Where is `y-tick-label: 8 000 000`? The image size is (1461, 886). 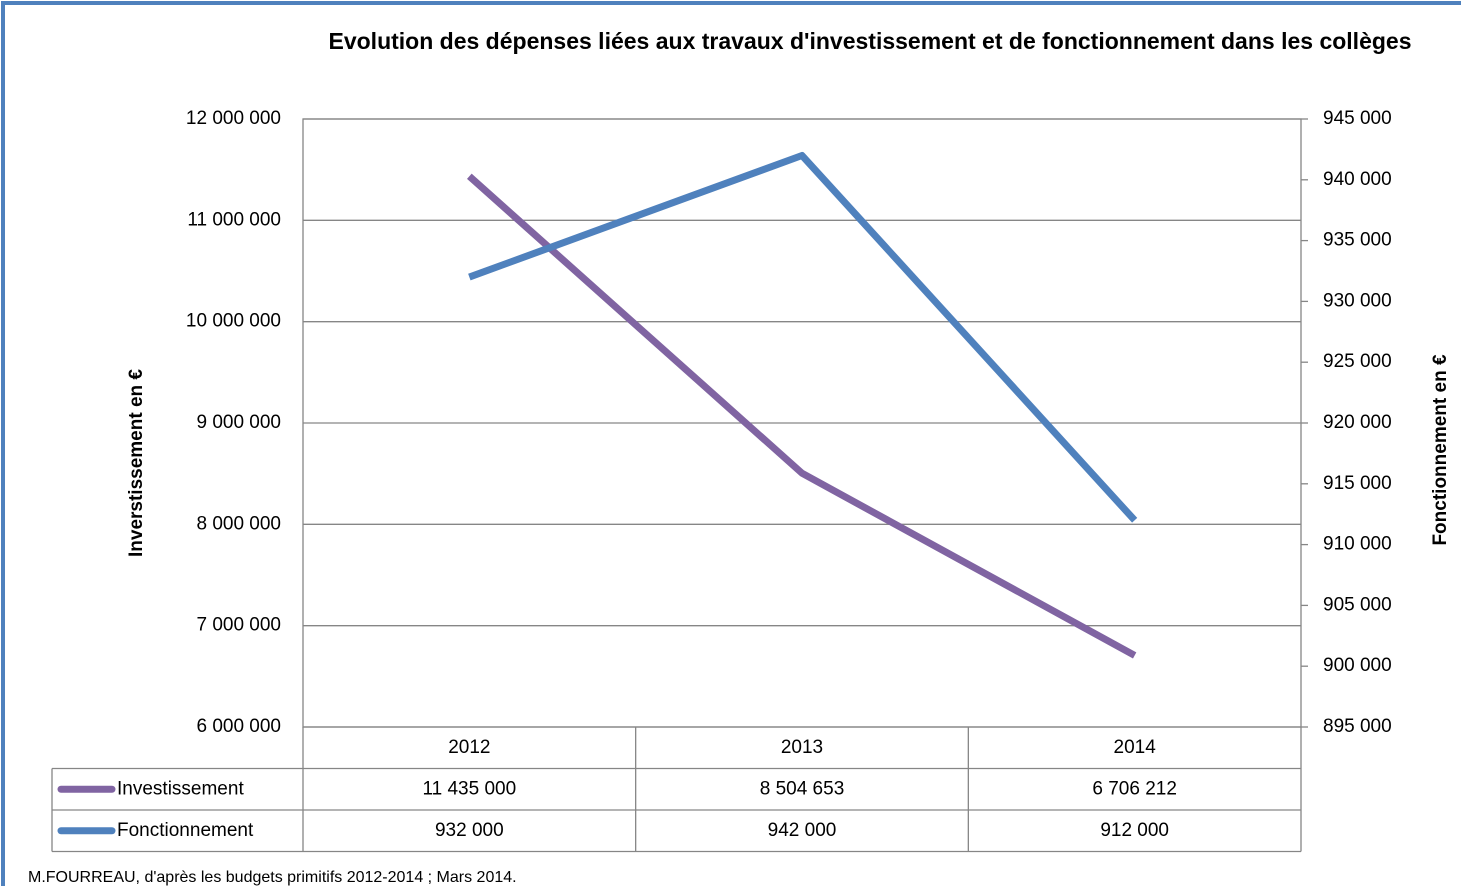
y-tick-label: 8 000 000 is located at coordinates (238, 523).